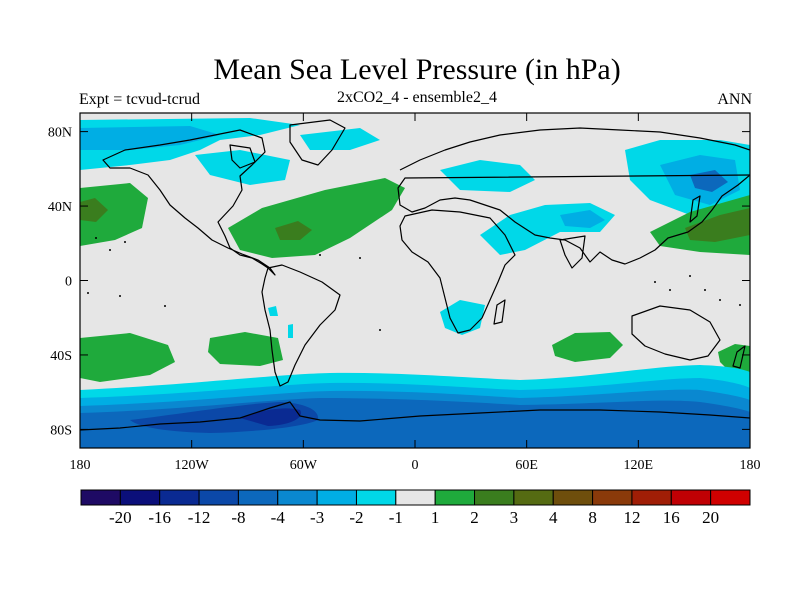 The height and width of the screenshot is (600, 800). Describe the element at coordinates (639, 465) in the screenshot. I see `lon-tick-label: 120E` at that location.